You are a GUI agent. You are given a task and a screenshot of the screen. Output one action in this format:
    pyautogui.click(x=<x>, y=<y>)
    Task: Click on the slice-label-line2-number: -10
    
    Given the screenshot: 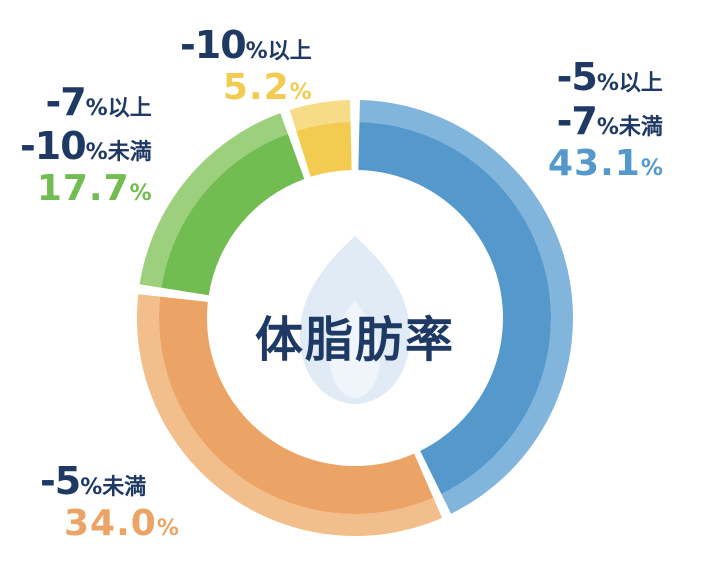 What is the action you would take?
    pyautogui.click(x=53, y=146)
    